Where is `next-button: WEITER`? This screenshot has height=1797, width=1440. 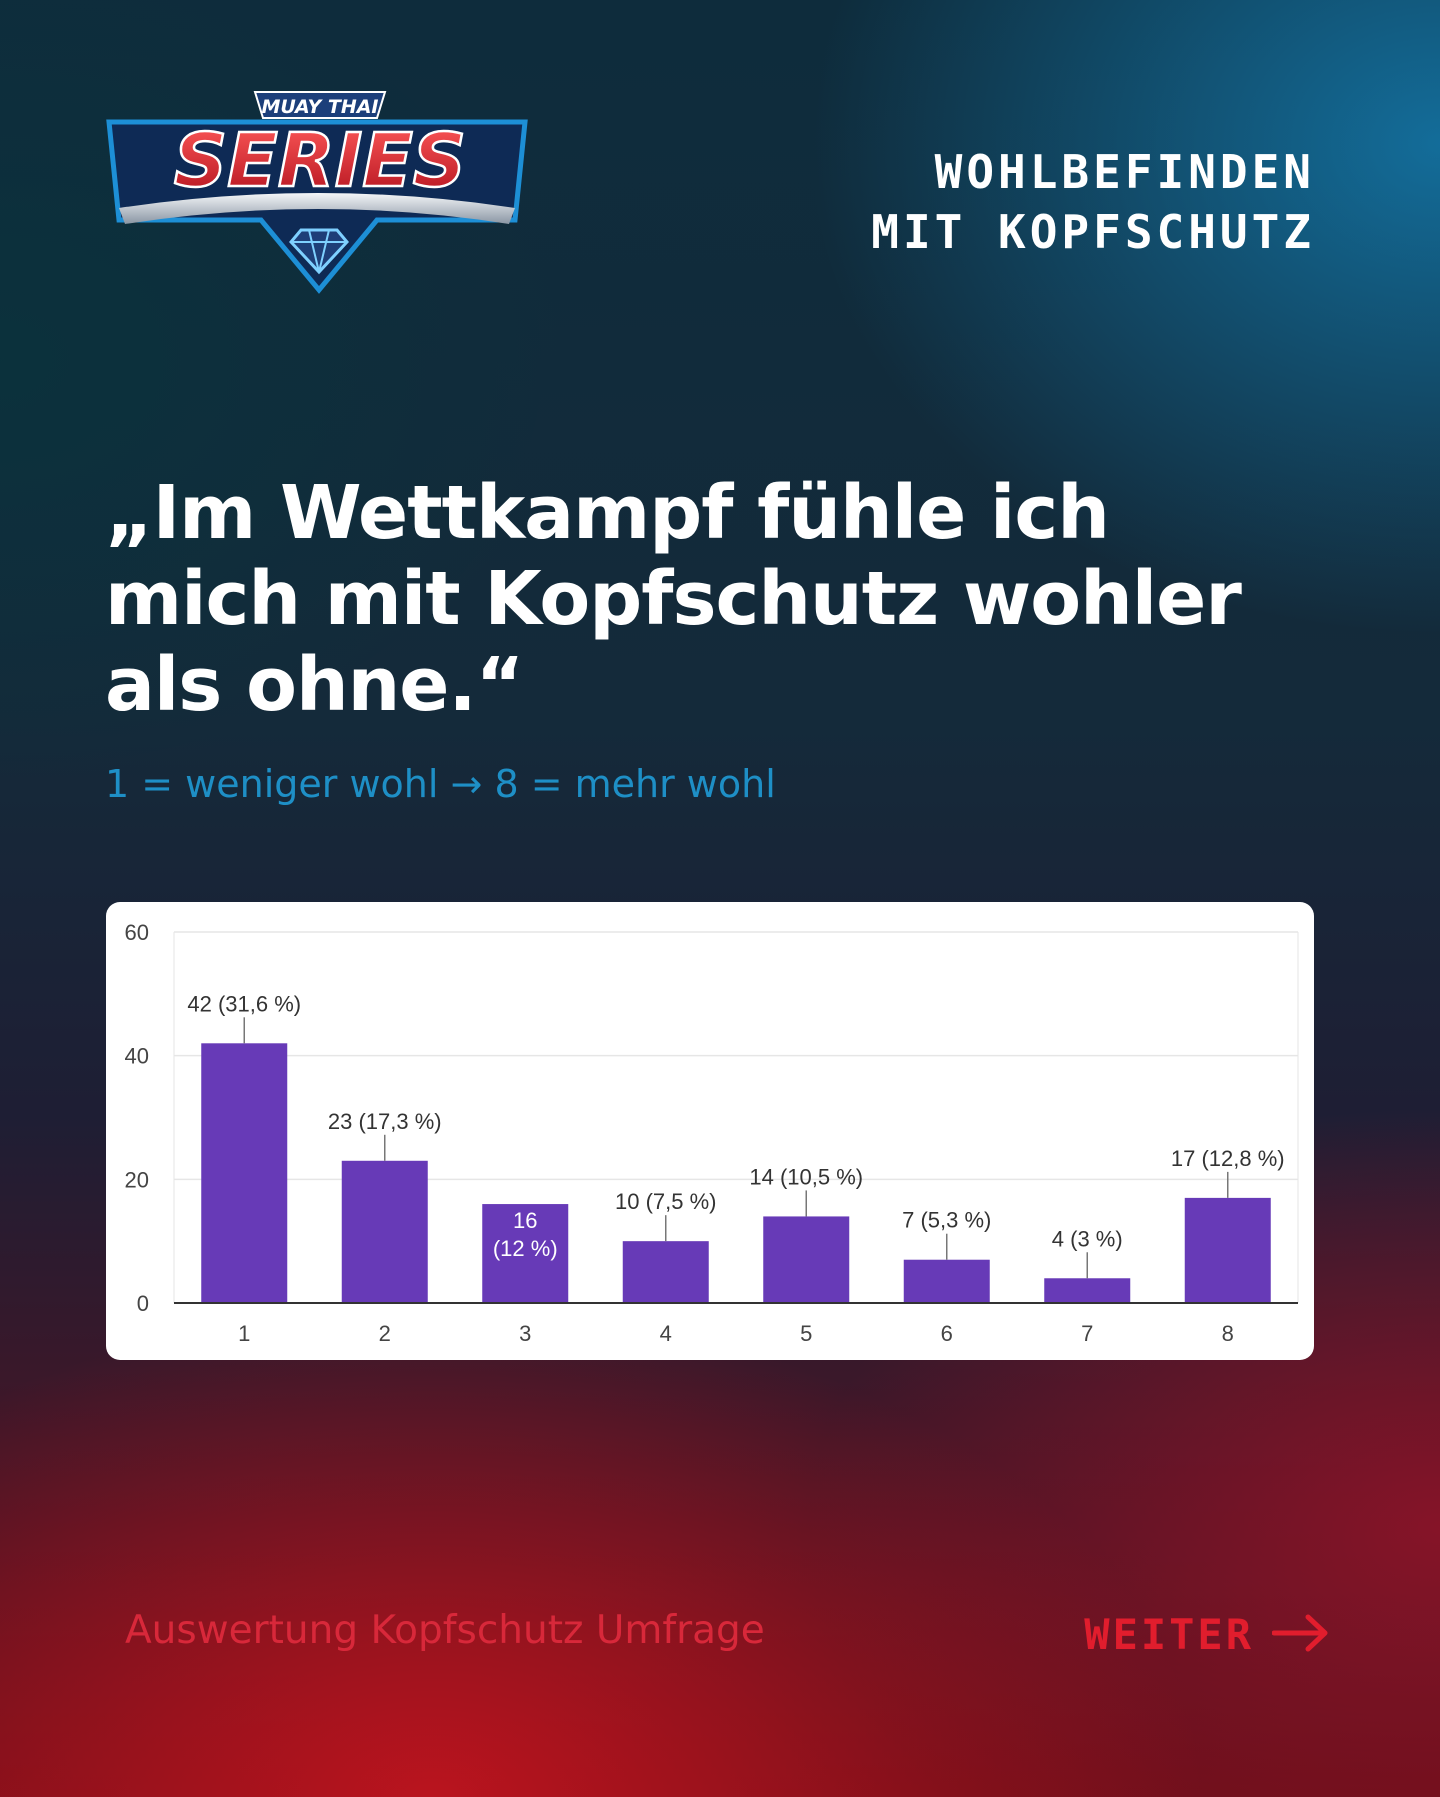
next-button: WEITER is located at coordinates (1207, 1634).